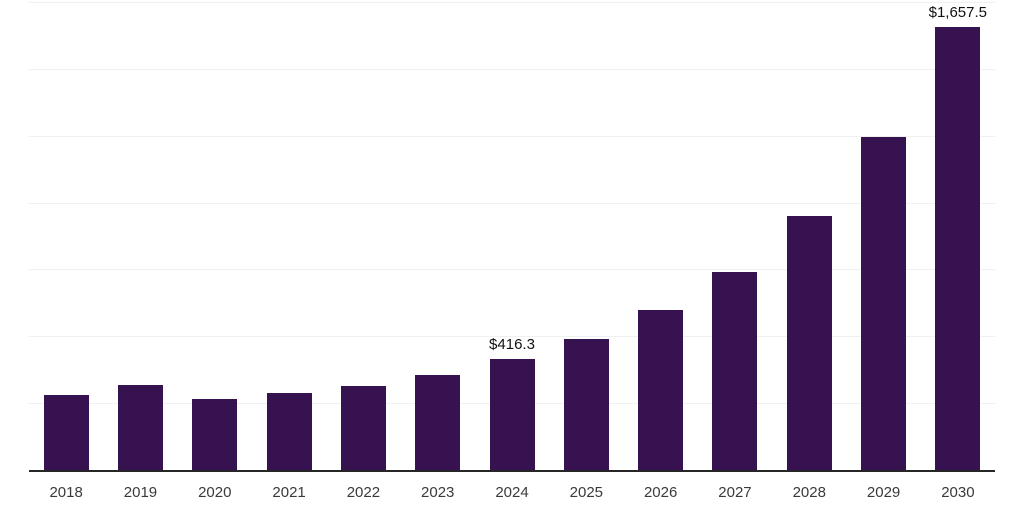 Image resolution: width=1024 pixels, height=512 pixels. What do you see at coordinates (660, 492) in the screenshot?
I see `x-tick-2026: 2026` at bounding box center [660, 492].